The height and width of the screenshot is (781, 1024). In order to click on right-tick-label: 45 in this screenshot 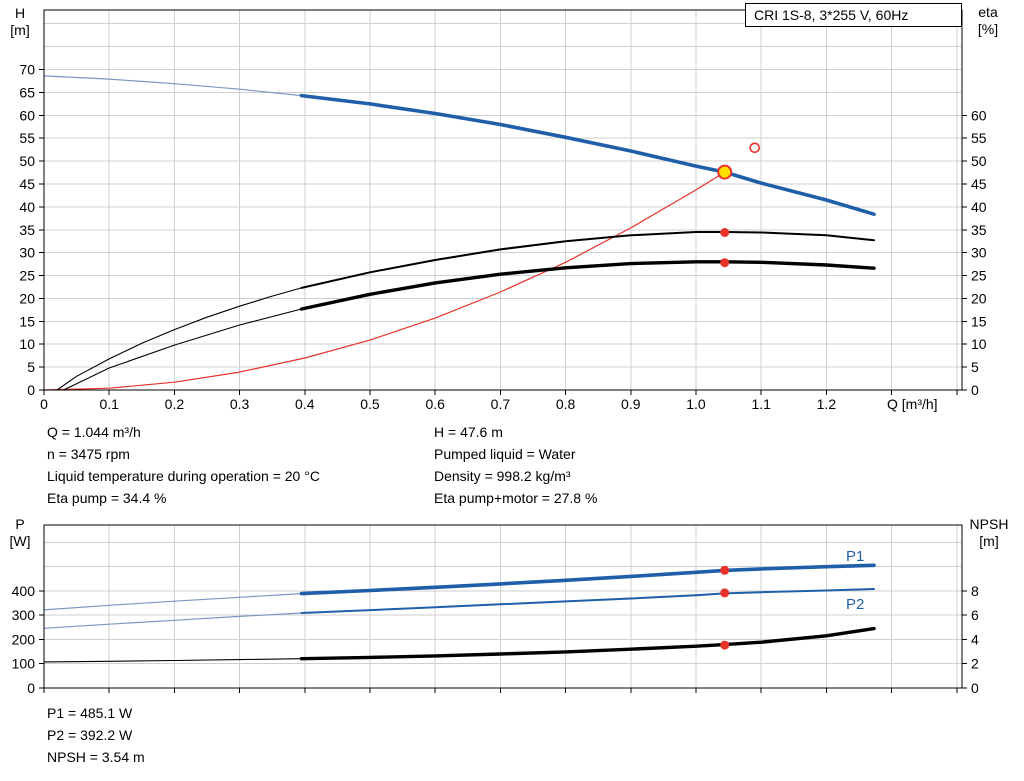, I will do `click(979, 184)`.